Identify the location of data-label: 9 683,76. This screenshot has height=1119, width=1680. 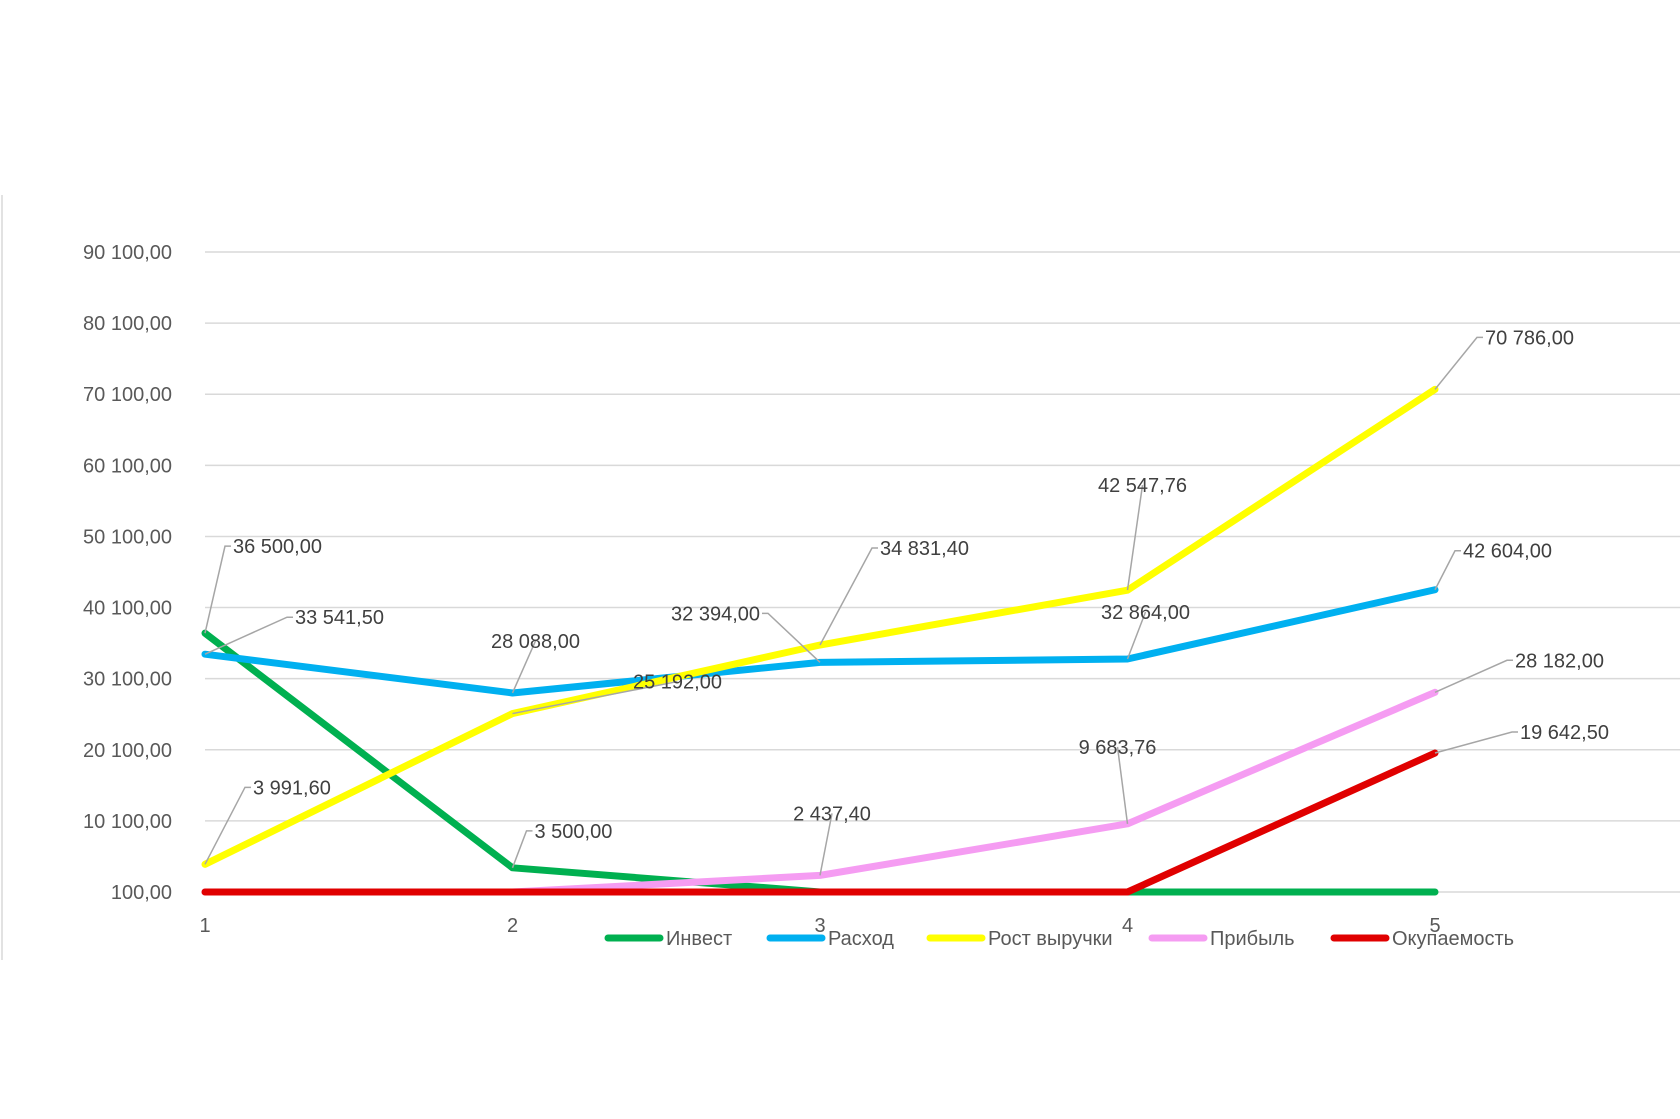
(1118, 748).